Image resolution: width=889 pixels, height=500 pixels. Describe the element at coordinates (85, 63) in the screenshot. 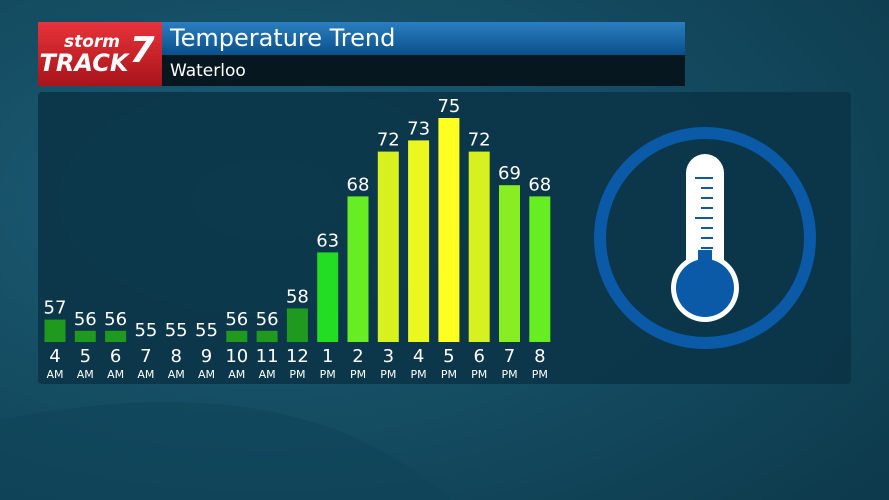

I see `logo-bottom: TRACK` at that location.